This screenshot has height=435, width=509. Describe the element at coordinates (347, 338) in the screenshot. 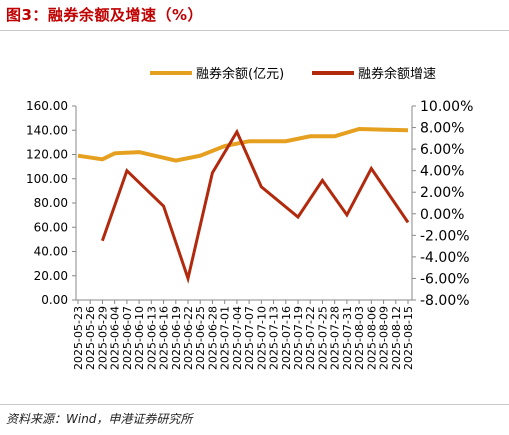

I see `x-tick-label: 2025-07-31` at that location.